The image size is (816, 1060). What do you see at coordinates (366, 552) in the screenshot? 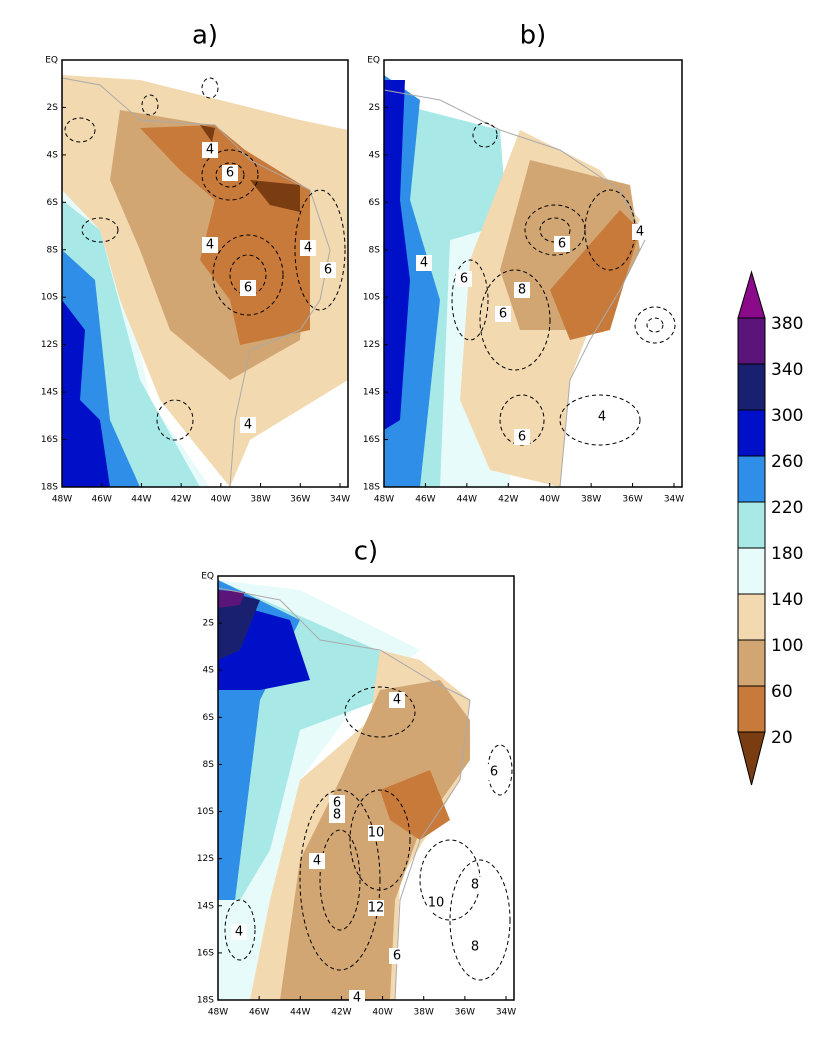
I see `panel-label: c)` at bounding box center [366, 552].